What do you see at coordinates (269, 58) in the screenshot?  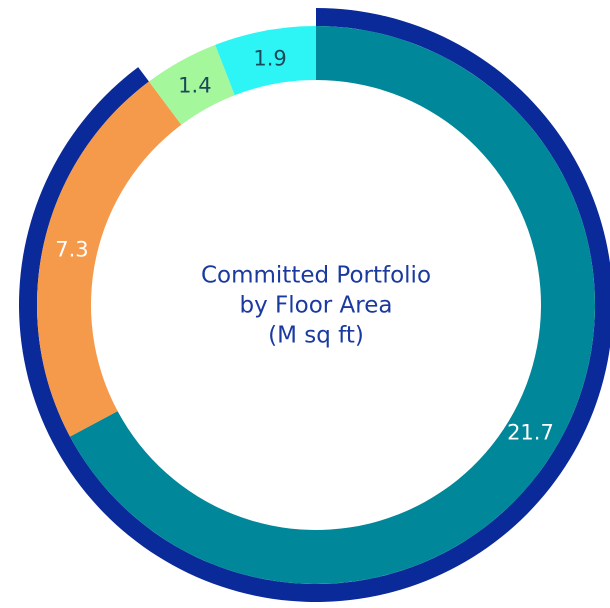 I see `data-label: 1.9` at bounding box center [269, 58].